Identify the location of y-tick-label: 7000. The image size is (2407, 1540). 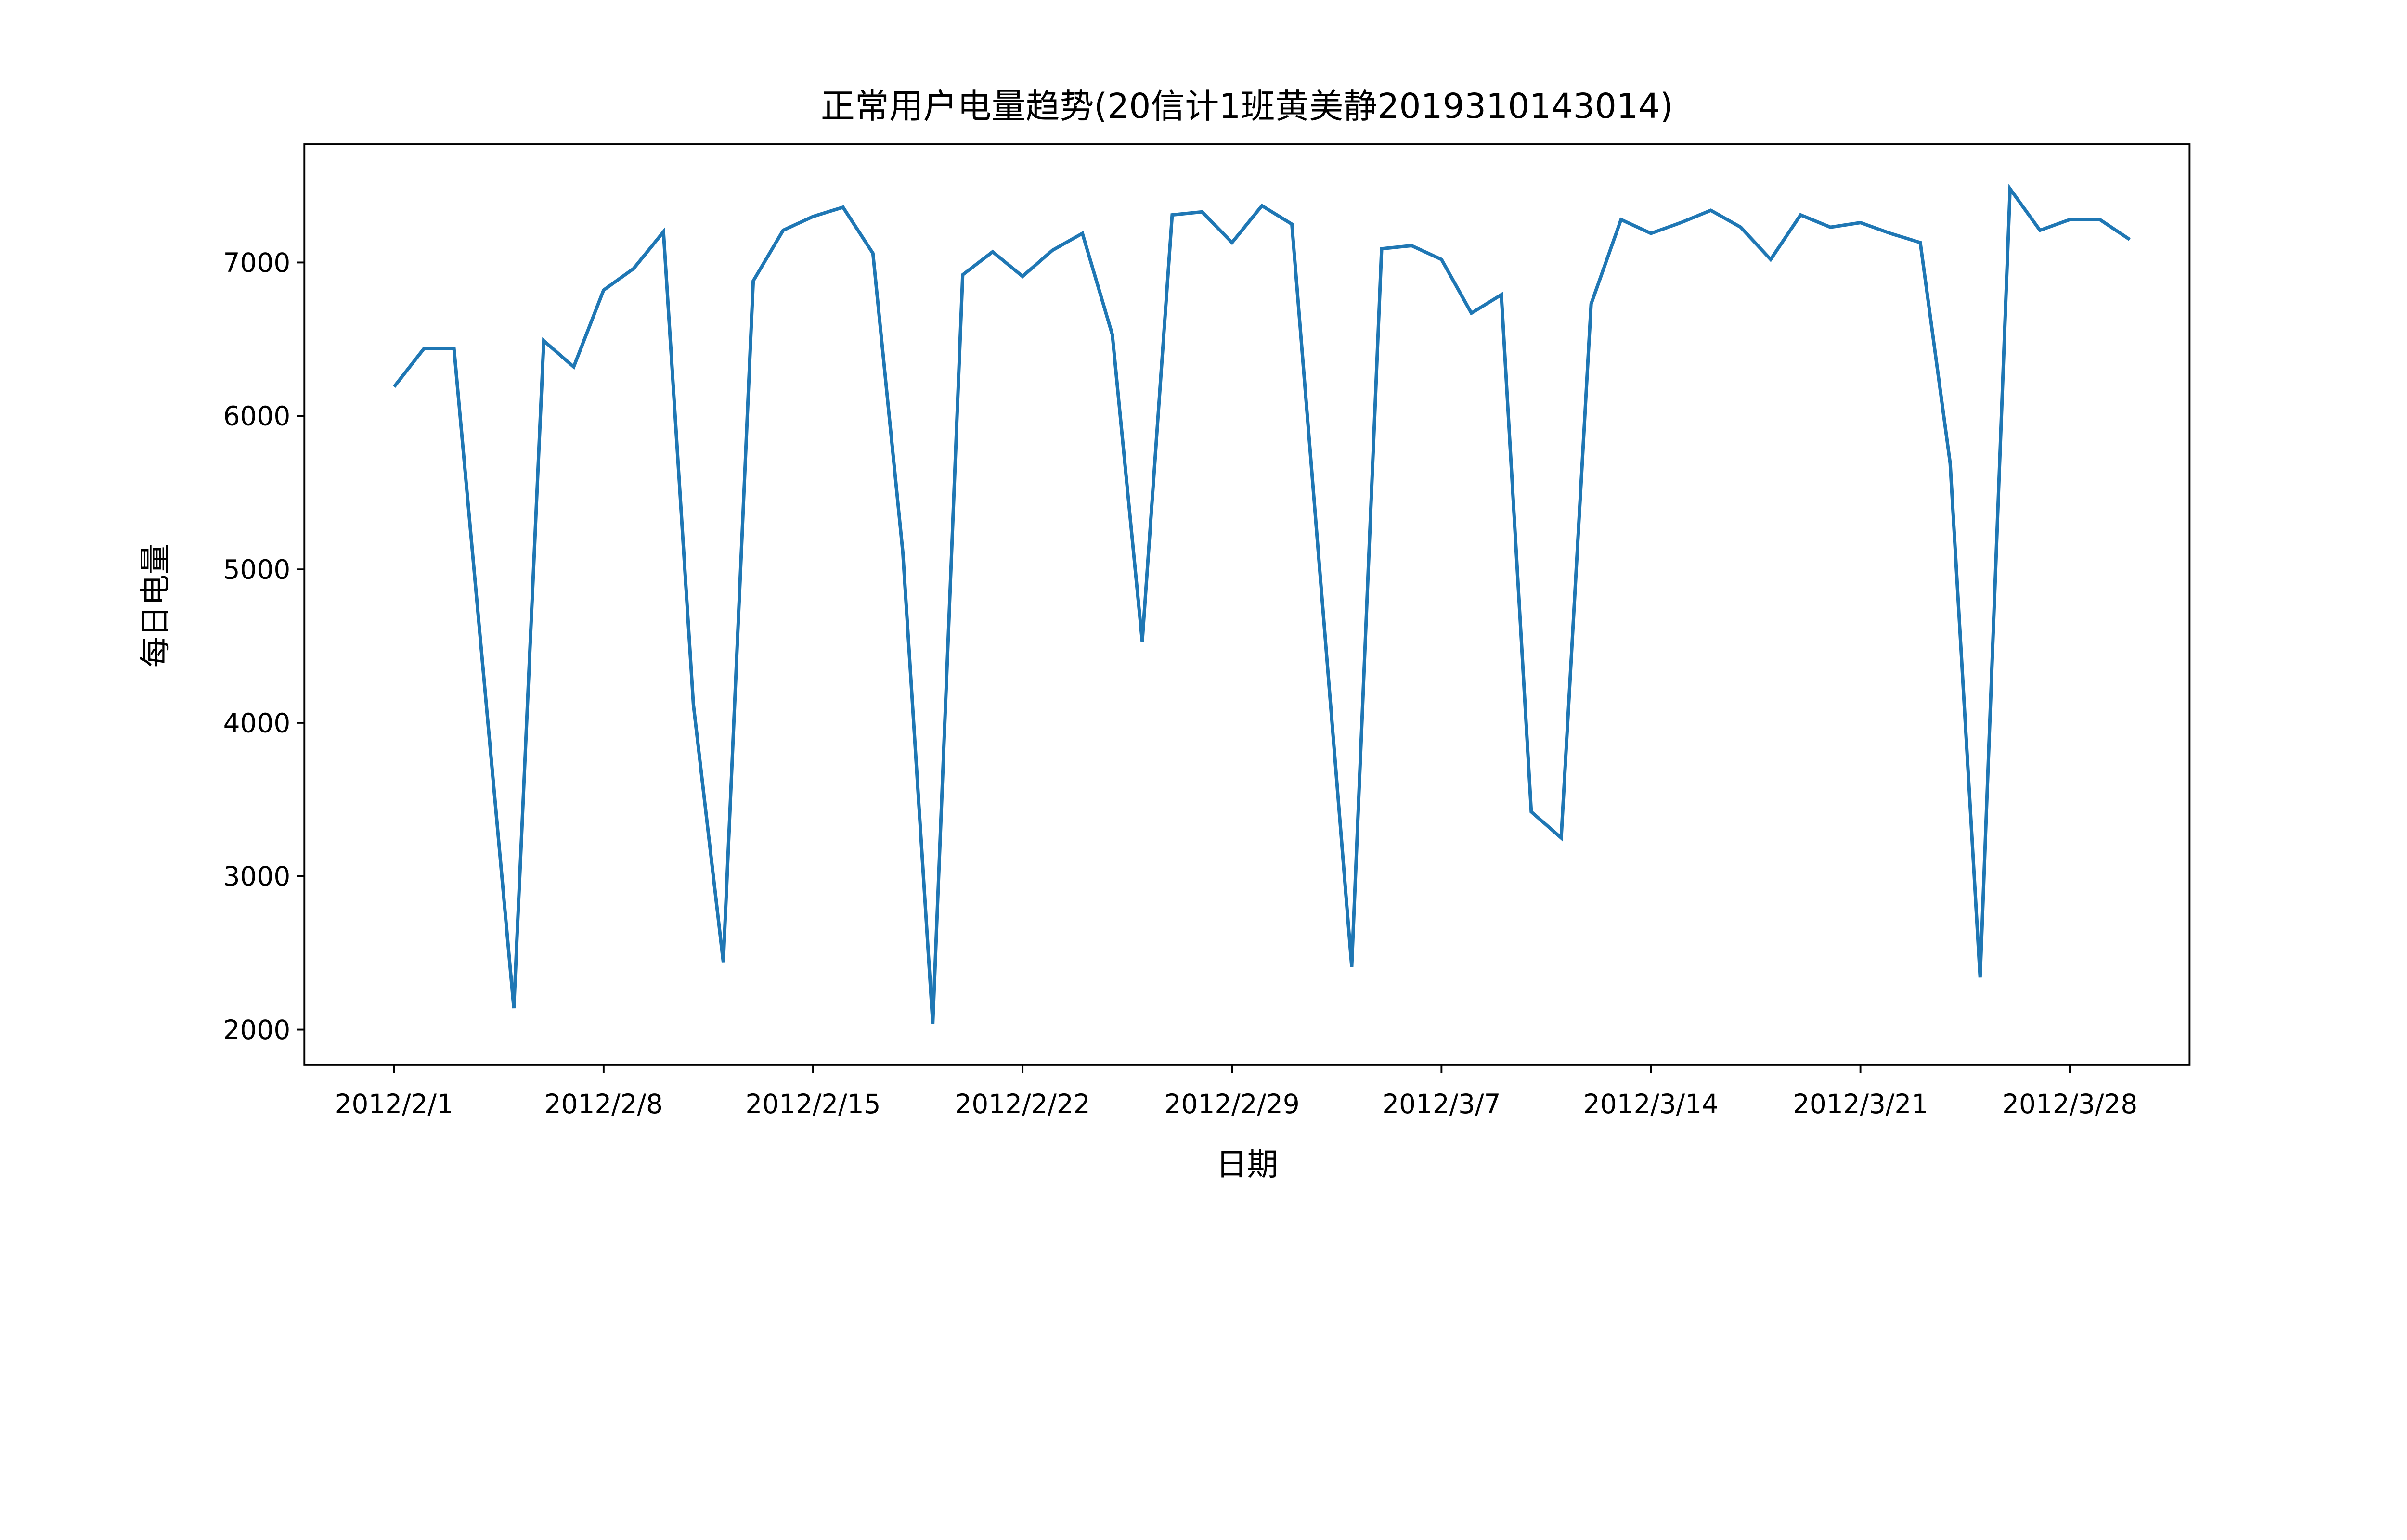
(257, 262).